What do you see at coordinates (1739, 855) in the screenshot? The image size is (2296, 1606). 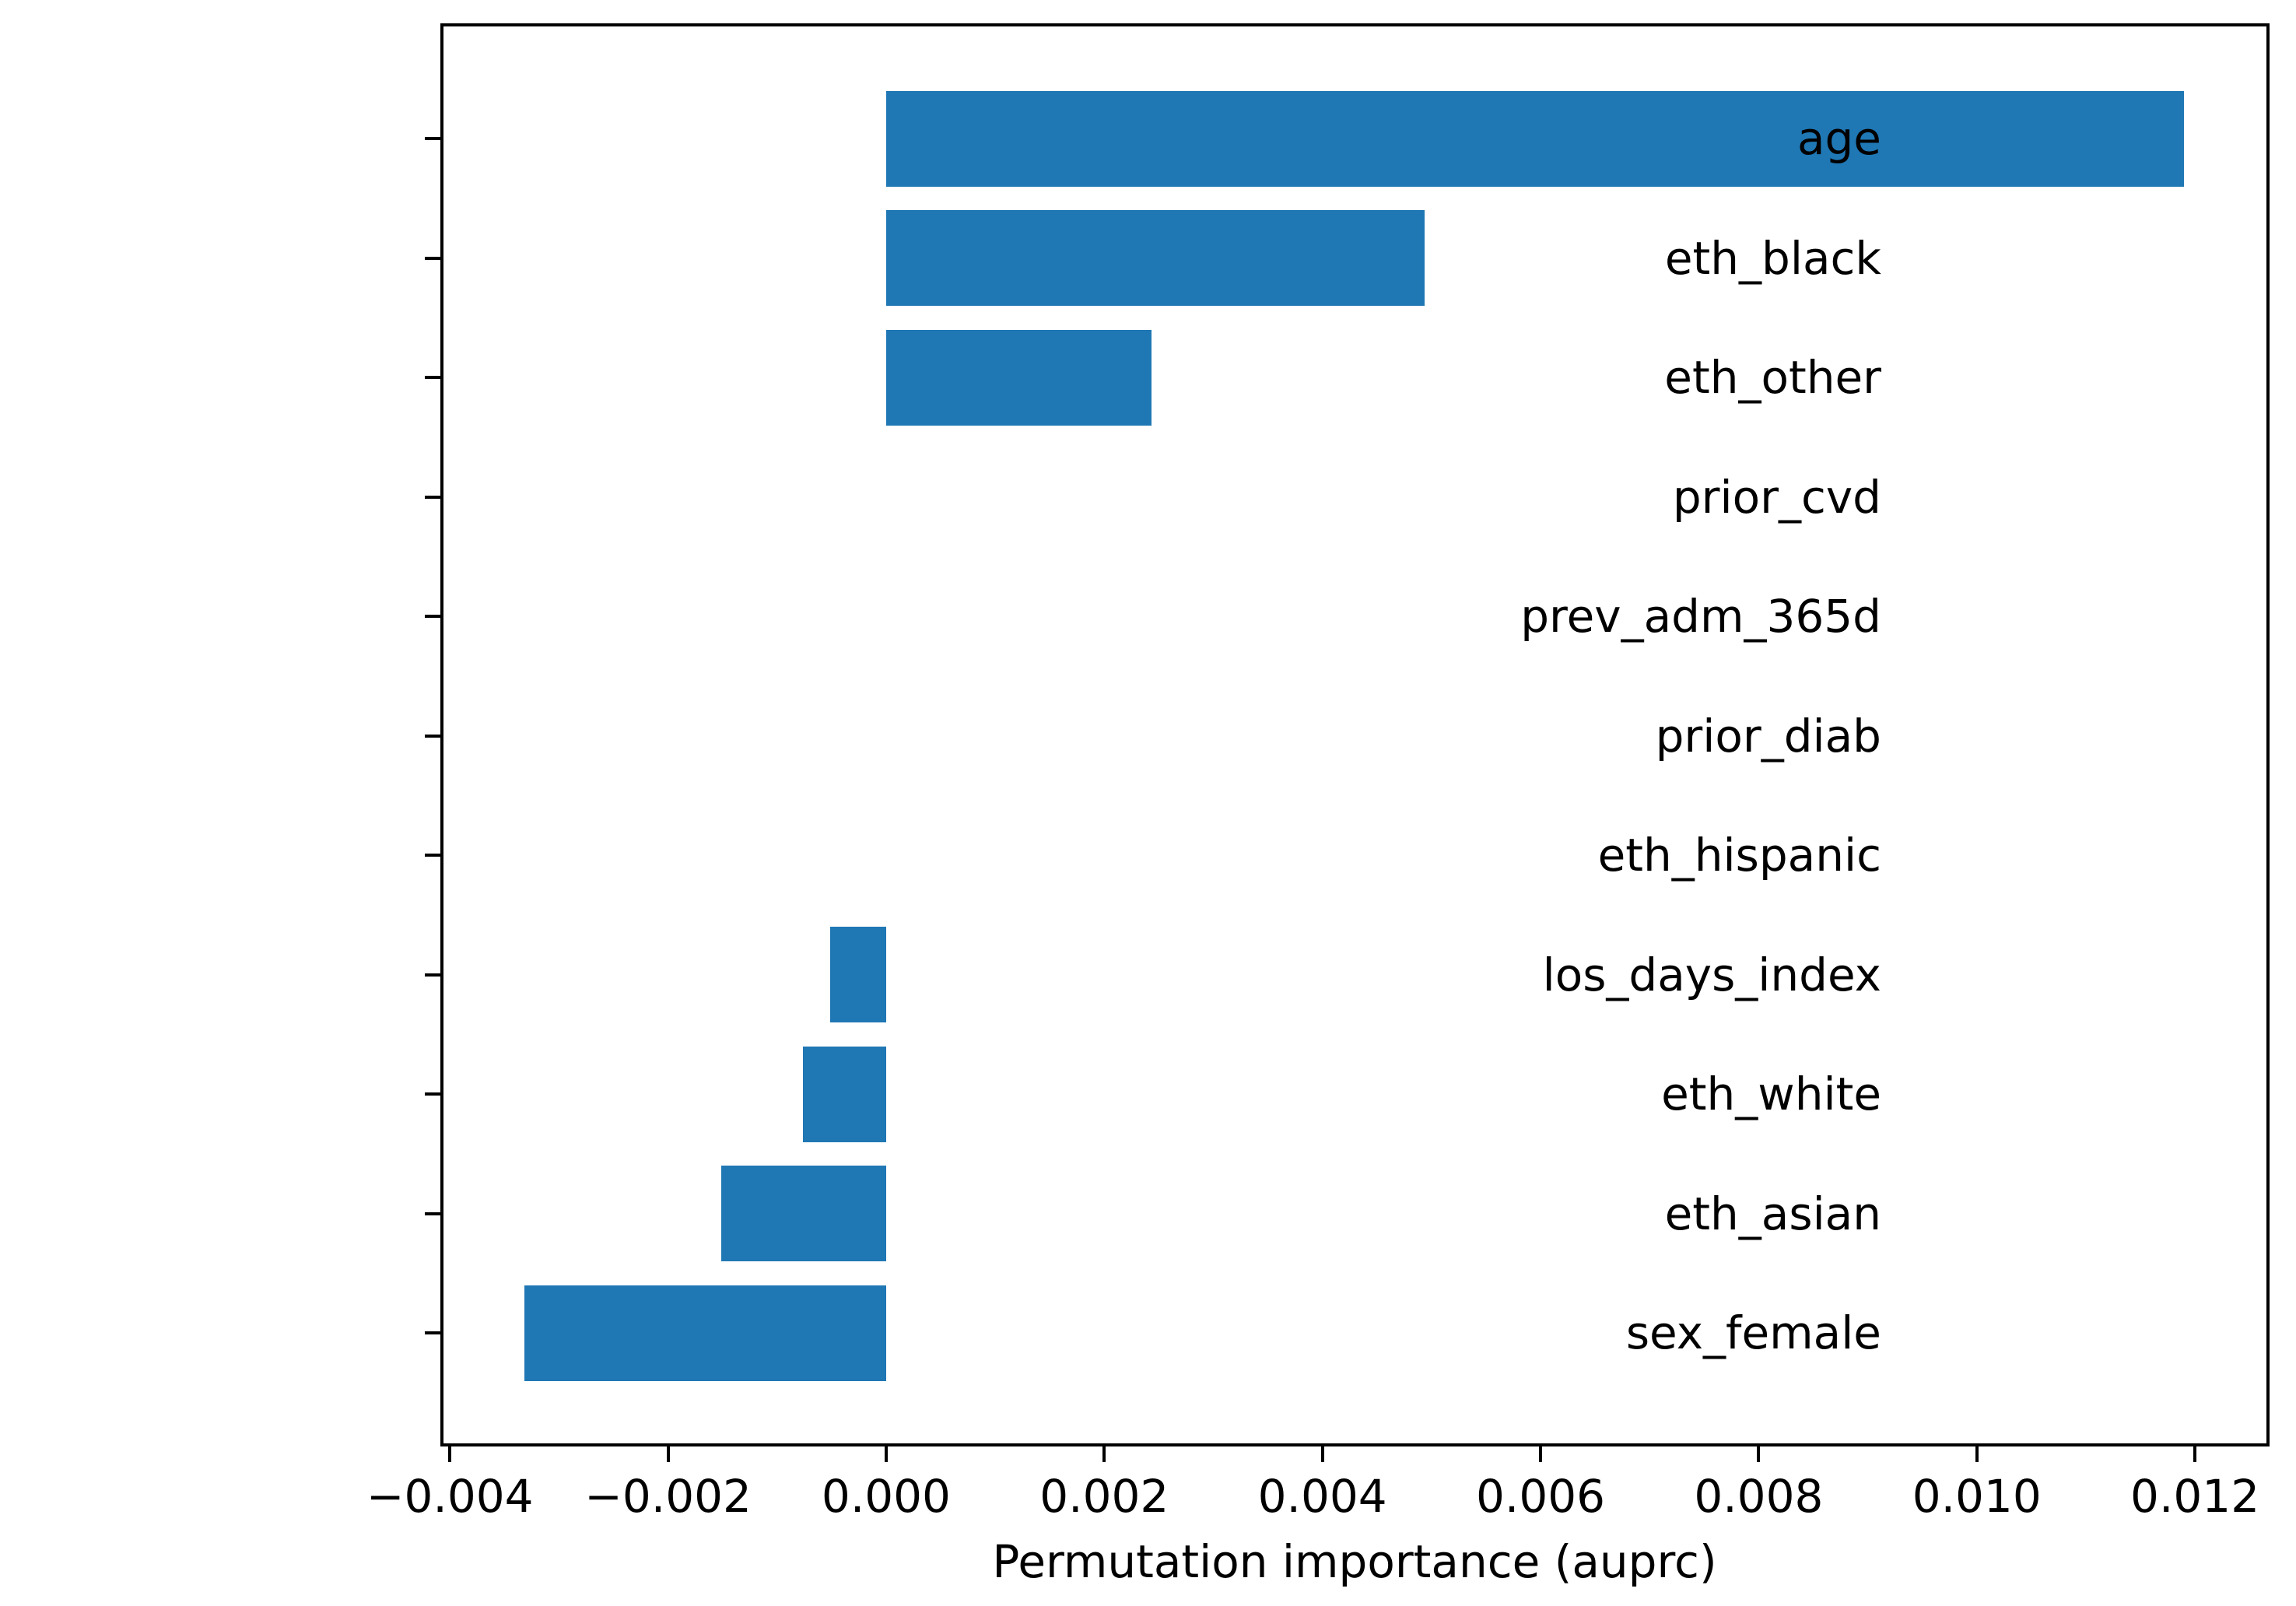 I see `y-tick-label: eth_hispanic` at bounding box center [1739, 855].